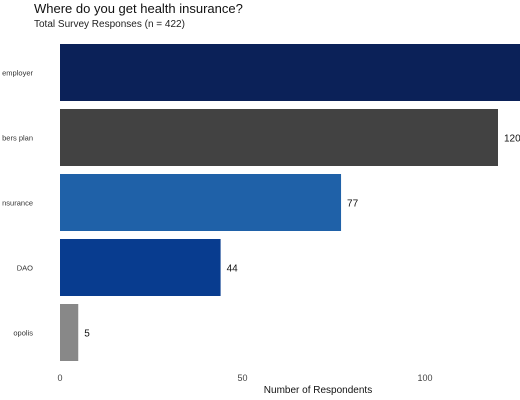  What do you see at coordinates (318, 390) in the screenshot?
I see `x-axis-title: Number of Respondents` at bounding box center [318, 390].